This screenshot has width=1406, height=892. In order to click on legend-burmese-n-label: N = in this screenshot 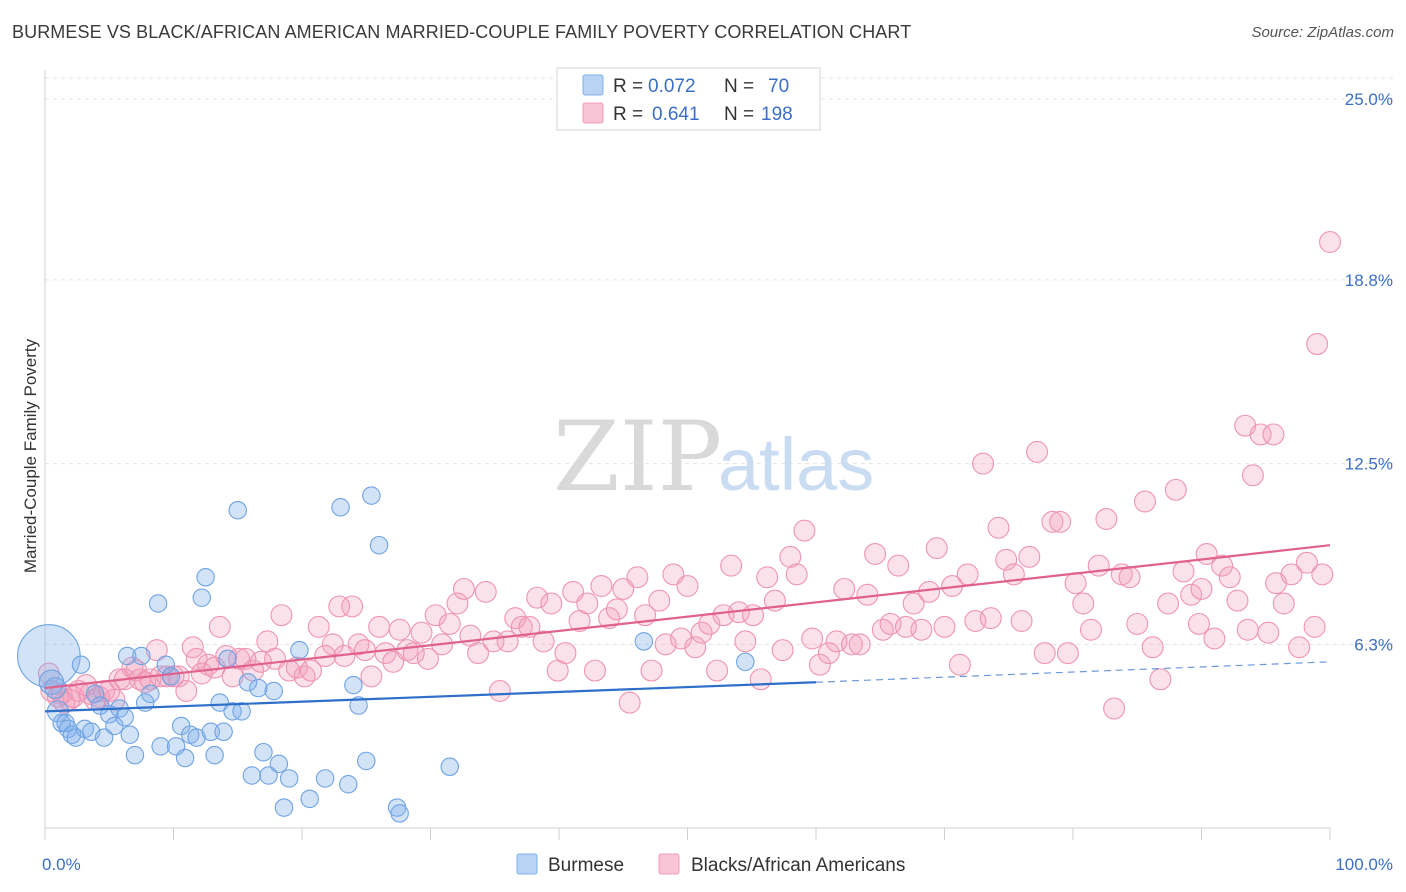, I will do `click(739, 86)`.